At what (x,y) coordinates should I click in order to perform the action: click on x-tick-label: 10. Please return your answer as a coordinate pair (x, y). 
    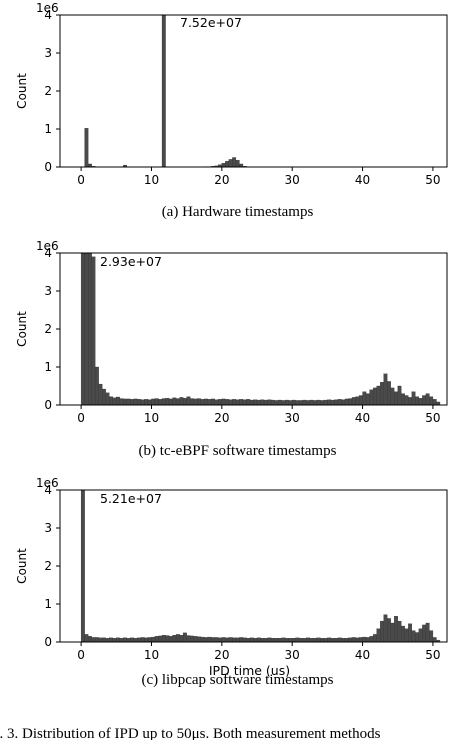
    Looking at the image, I should click on (151, 655).